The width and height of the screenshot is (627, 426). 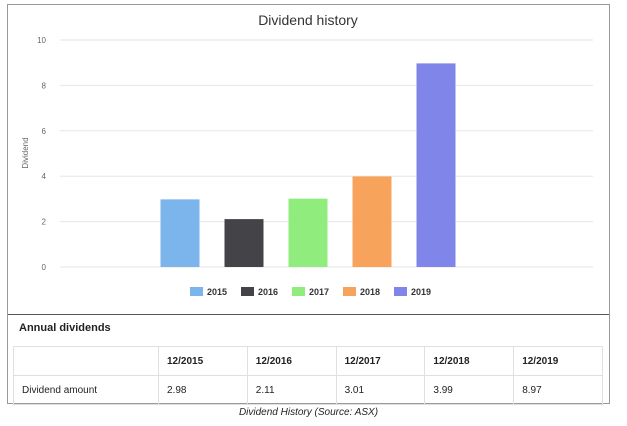 What do you see at coordinates (44, 176) in the screenshot?
I see `y-tick-label: 4` at bounding box center [44, 176].